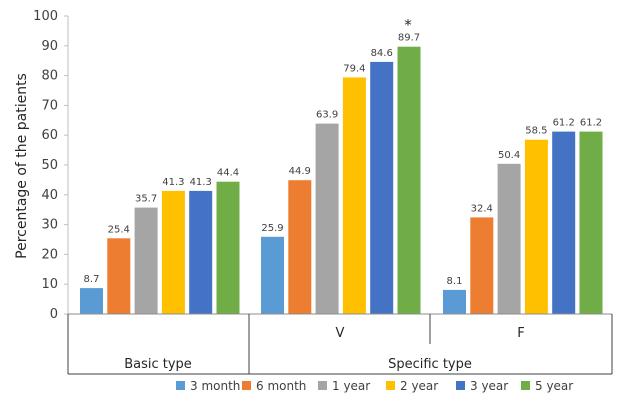 This screenshot has height=397, width=617. I want to click on legend-label: 6 month, so click(281, 386).